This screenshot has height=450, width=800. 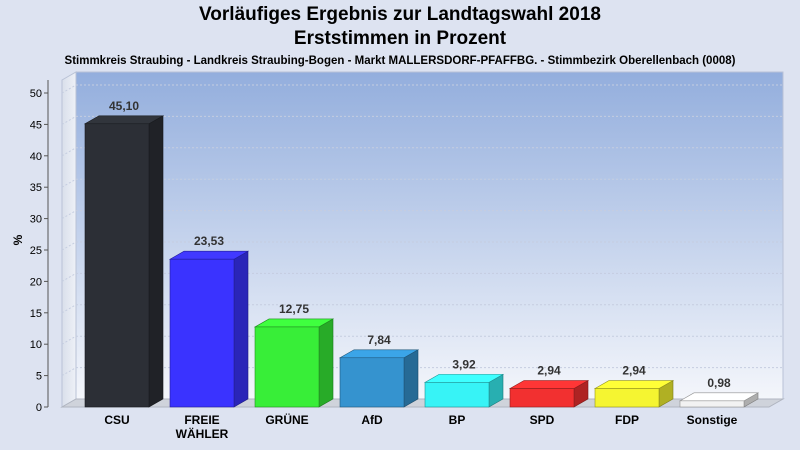 What do you see at coordinates (39, 377) in the screenshot?
I see `y-tick-label: 5` at bounding box center [39, 377].